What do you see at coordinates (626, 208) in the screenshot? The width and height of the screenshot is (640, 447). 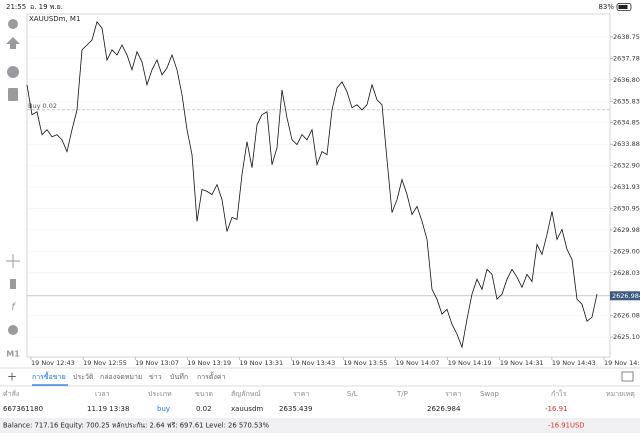 I see `y-tick-label: 2630.955` at bounding box center [626, 208].